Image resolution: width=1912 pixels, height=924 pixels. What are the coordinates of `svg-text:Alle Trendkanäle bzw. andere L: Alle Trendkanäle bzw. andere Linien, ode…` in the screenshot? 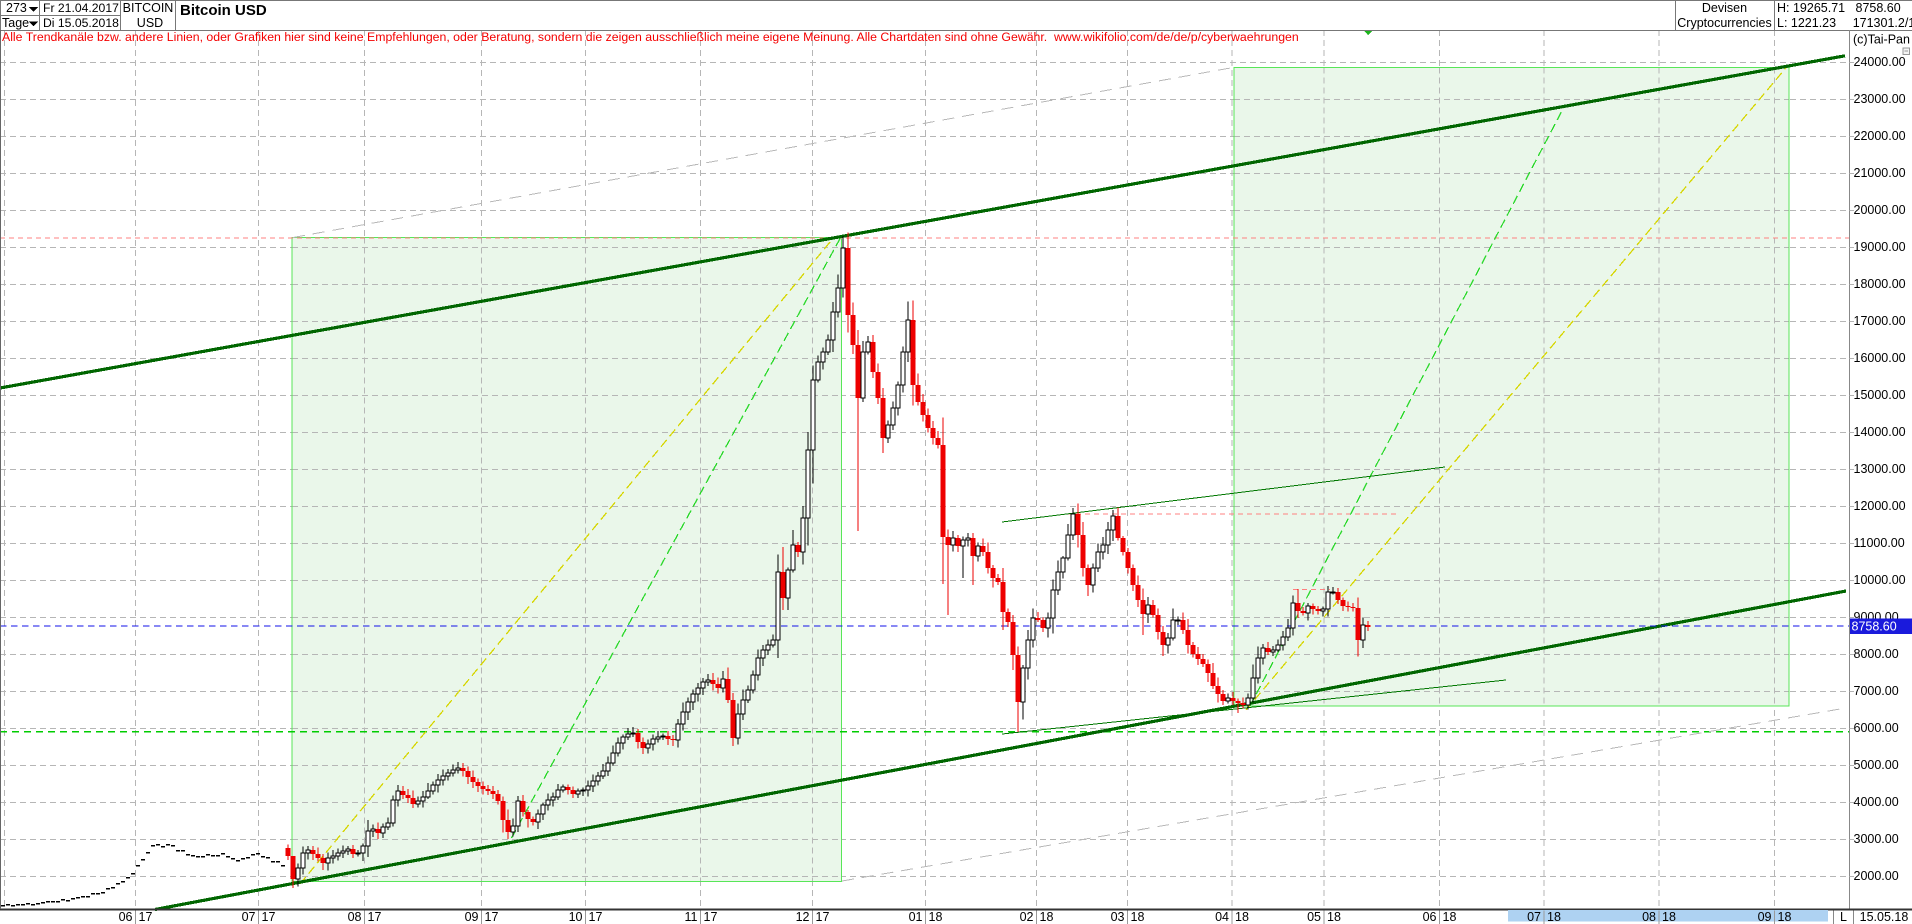 It's located at (650, 37).